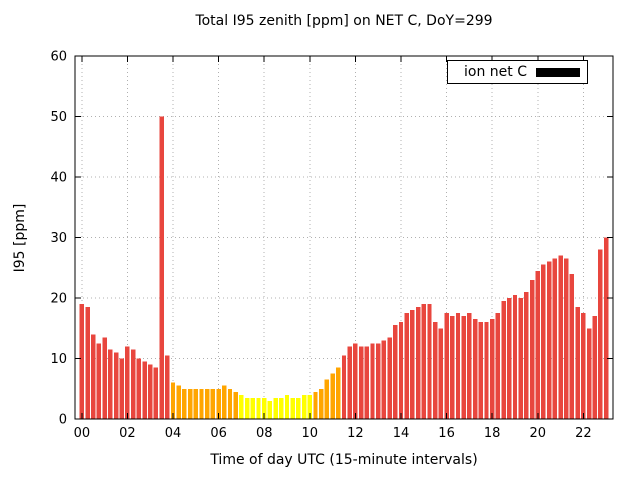 The height and width of the screenshot is (480, 640). What do you see at coordinates (310, 433) in the screenshot?
I see `x-tick-label: 10` at bounding box center [310, 433].